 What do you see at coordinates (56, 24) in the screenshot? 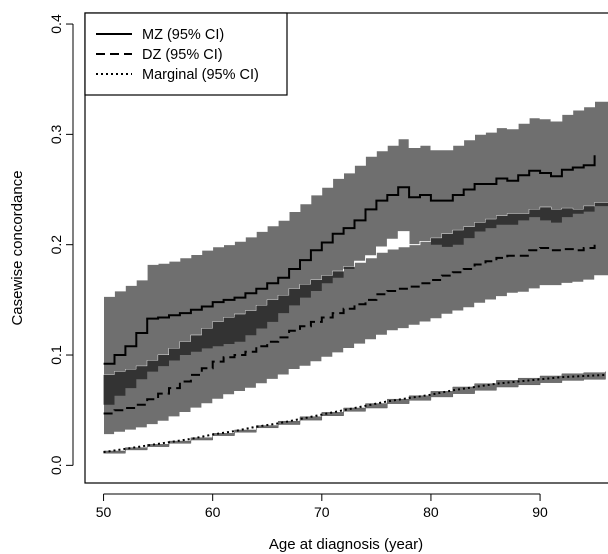
I see `y-tick-label: 0.4` at bounding box center [56, 24].